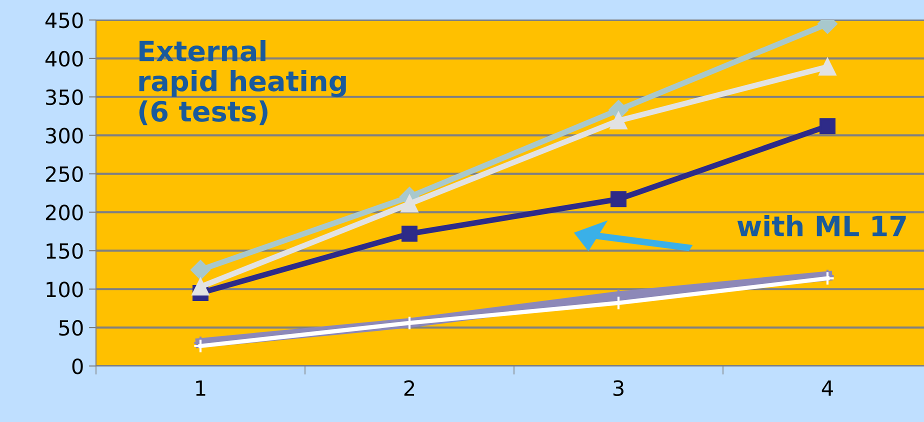 This screenshot has width=924, height=422. What do you see at coordinates (71, 328) in the screenshot?
I see `y-tick-label: 50` at bounding box center [71, 328].